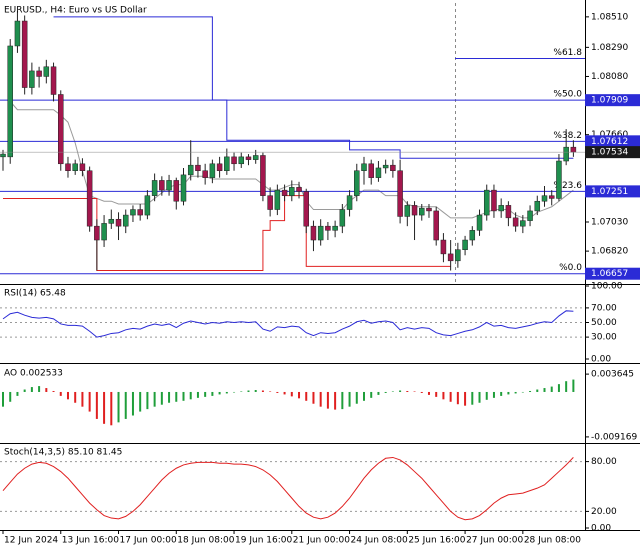  Describe the element at coordinates (33, 374) in the screenshot. I see `panel-title: AO 0.002533` at that location.